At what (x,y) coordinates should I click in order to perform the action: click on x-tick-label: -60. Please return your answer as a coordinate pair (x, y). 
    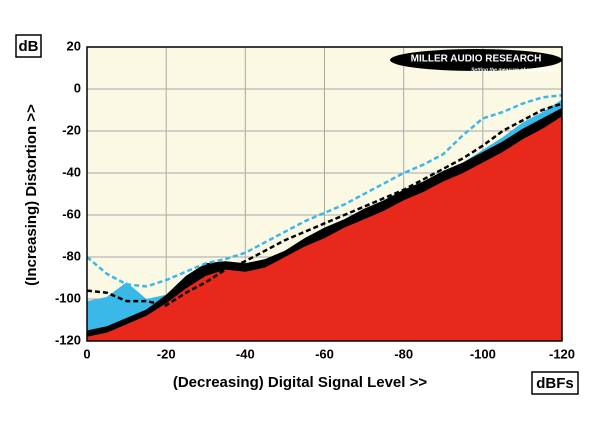
    Looking at the image, I should click on (324, 353).